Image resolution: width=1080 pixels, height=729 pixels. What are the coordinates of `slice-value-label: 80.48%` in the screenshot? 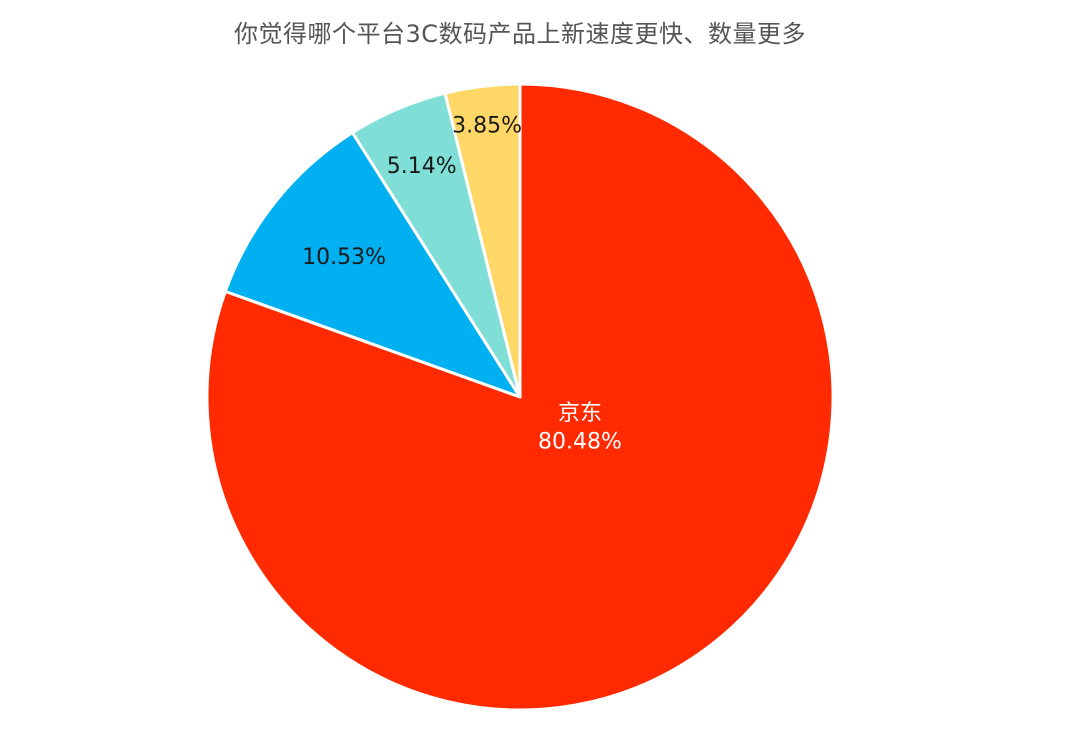 It's located at (580, 442).